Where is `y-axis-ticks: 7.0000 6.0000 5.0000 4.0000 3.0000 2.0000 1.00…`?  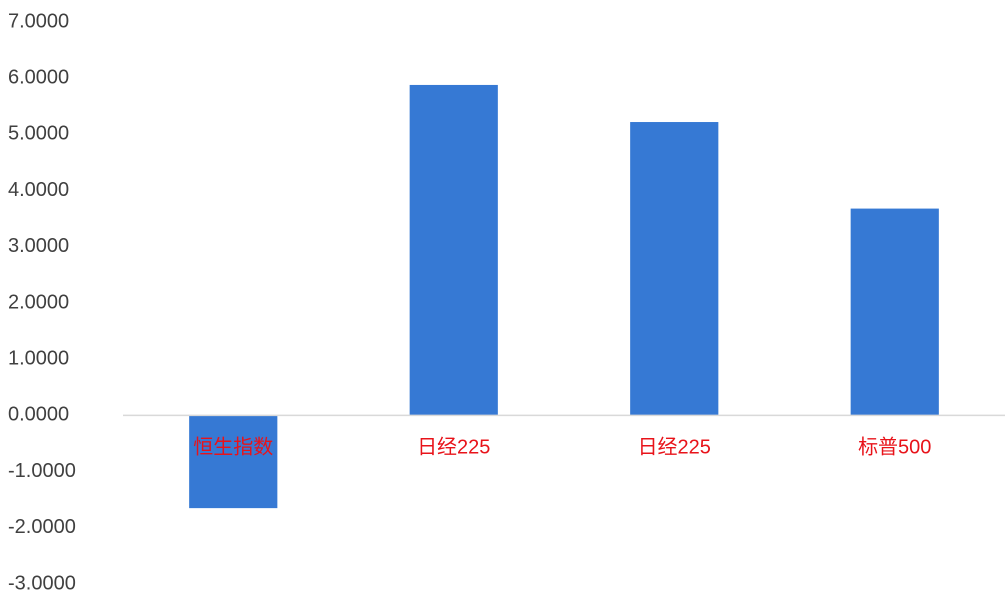
y-axis-ticks: 7.0000 6.0000 5.0000 4.0000 3.0000 2.0000 1.00… is located at coordinates (42, 302).